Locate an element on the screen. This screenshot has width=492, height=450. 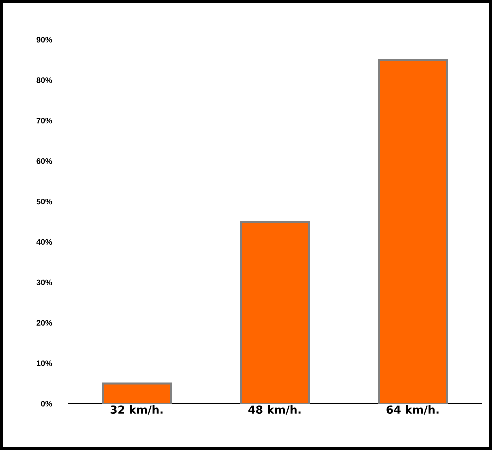
bar is located at coordinates (413, 231).